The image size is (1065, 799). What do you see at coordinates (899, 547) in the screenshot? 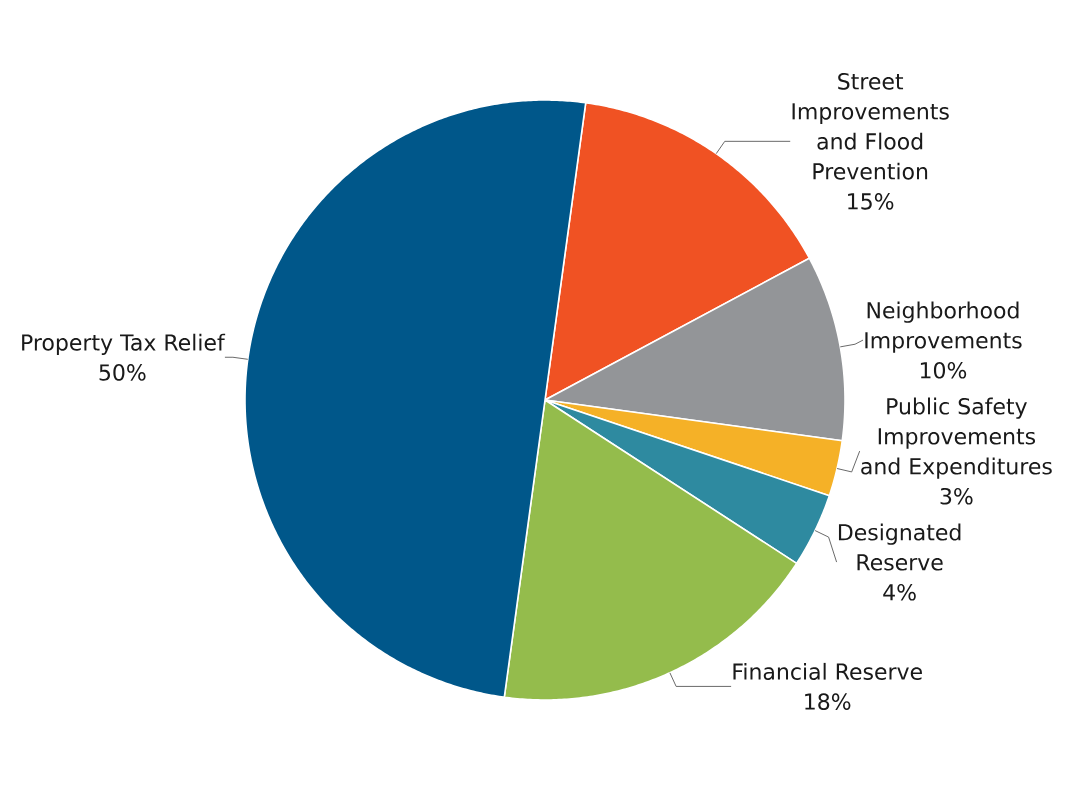
I see `slice-label: Designated Reserve` at bounding box center [899, 547].